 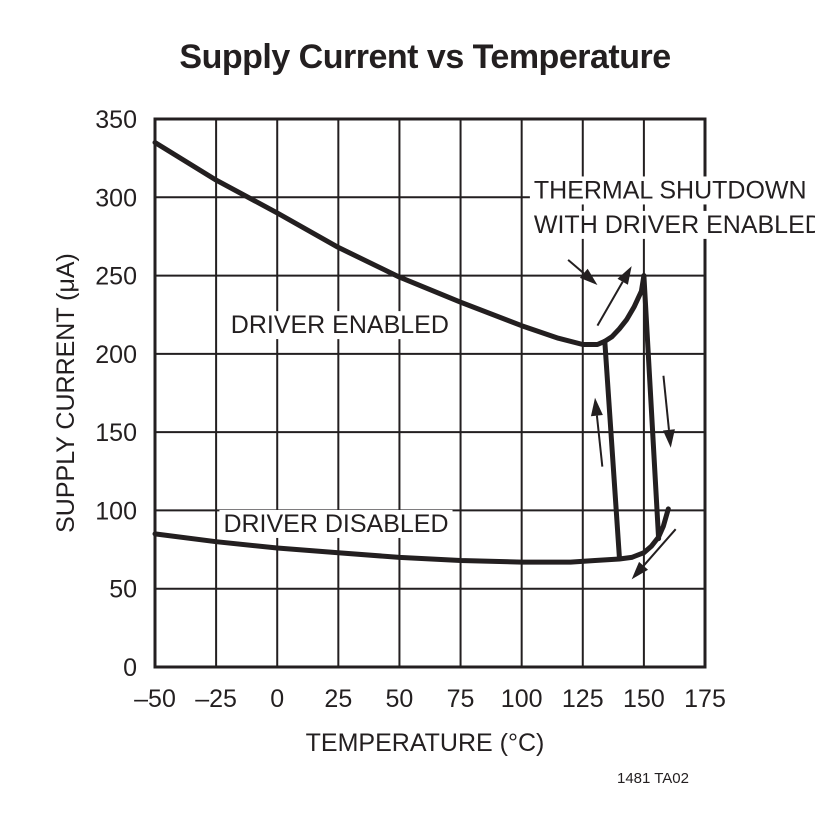 What do you see at coordinates (116, 355) in the screenshot?
I see `y-tick-label: 200` at bounding box center [116, 355].